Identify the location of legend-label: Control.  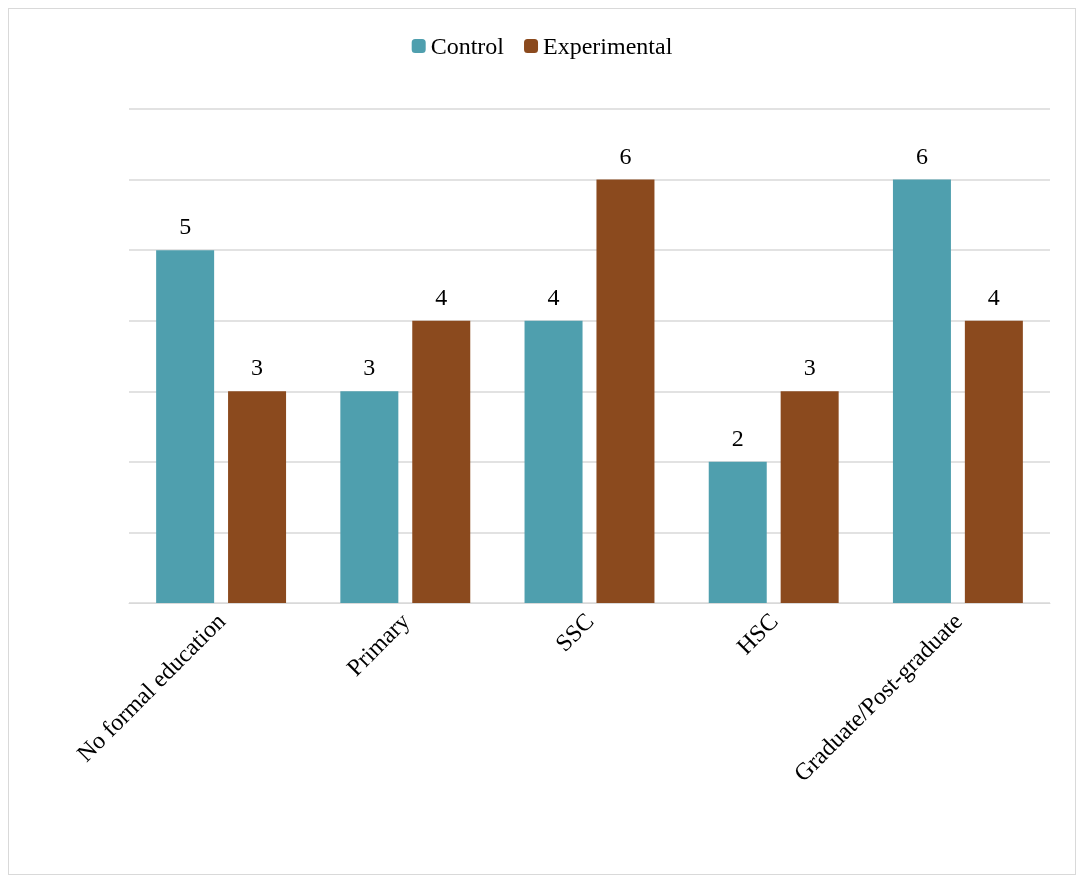
(467, 46).